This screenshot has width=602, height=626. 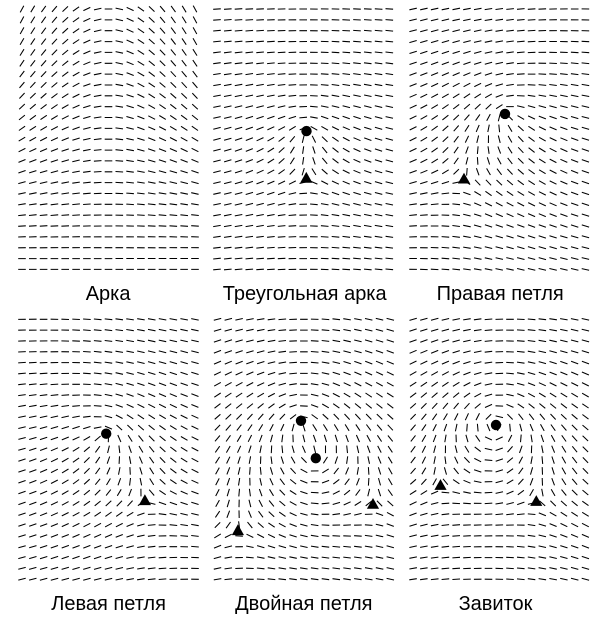 I want to click on svg-text: Двойная петля, so click(x=303, y=604).